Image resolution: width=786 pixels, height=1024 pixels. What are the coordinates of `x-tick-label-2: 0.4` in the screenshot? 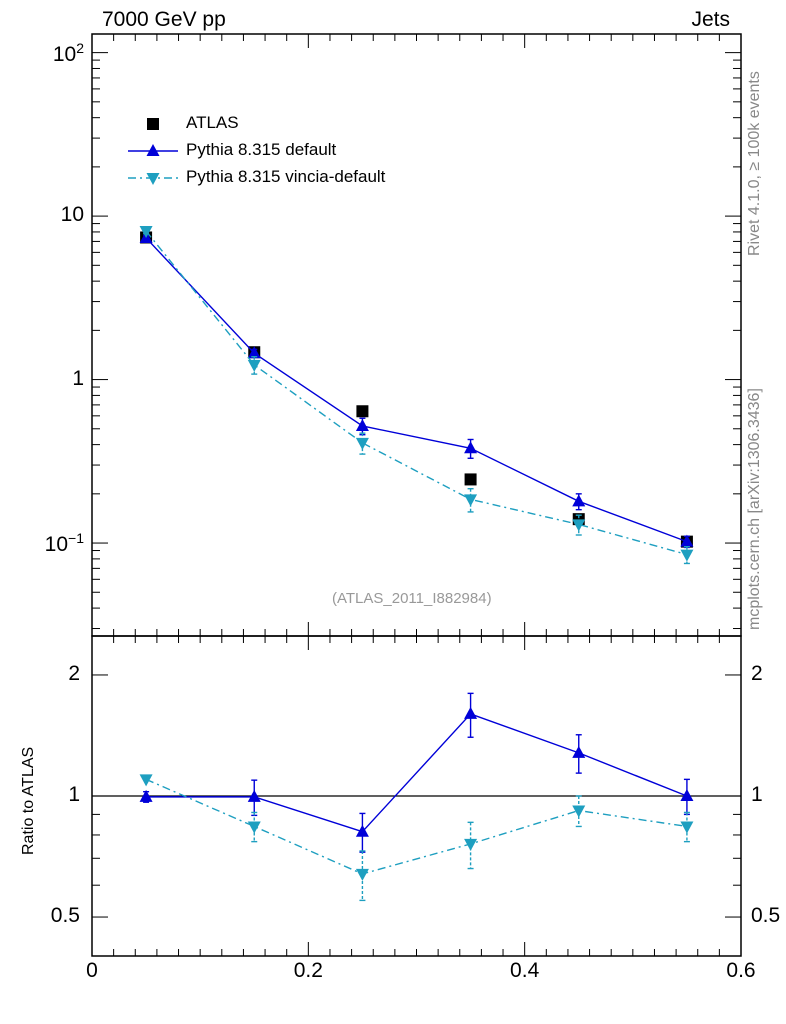 It's located at (525, 970).